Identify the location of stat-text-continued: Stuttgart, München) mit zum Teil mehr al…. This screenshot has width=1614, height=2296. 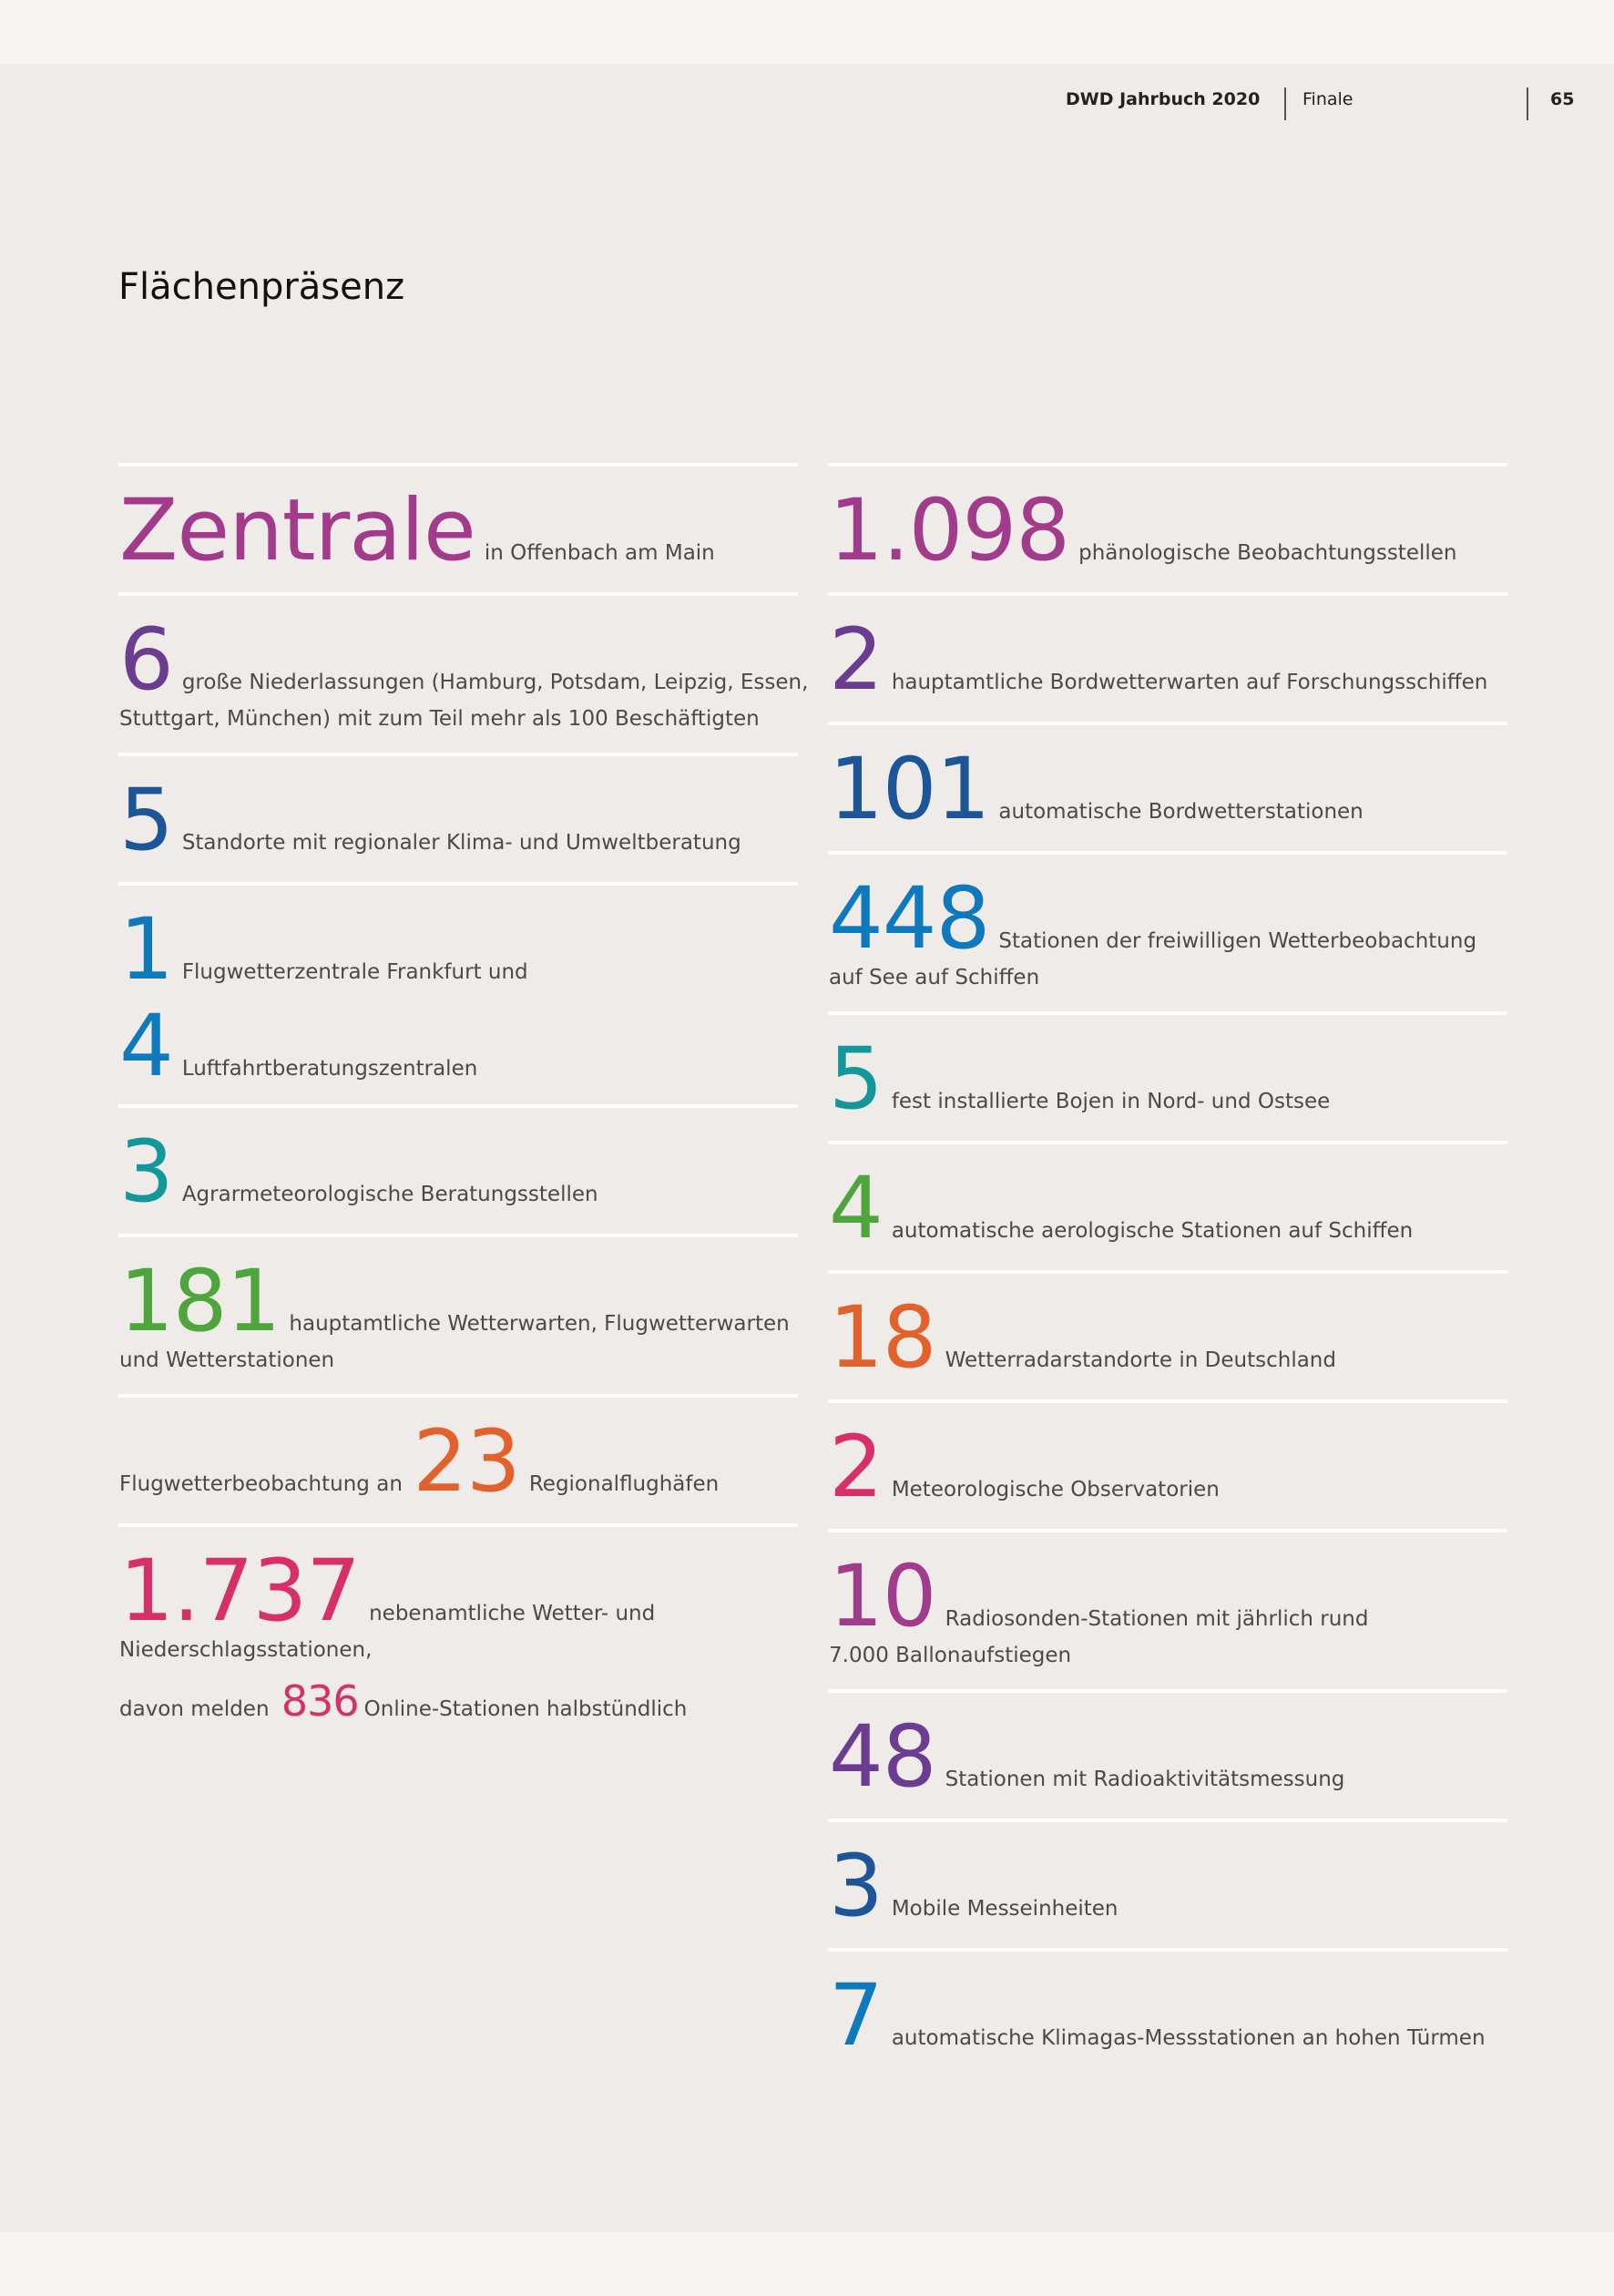
(439, 719).